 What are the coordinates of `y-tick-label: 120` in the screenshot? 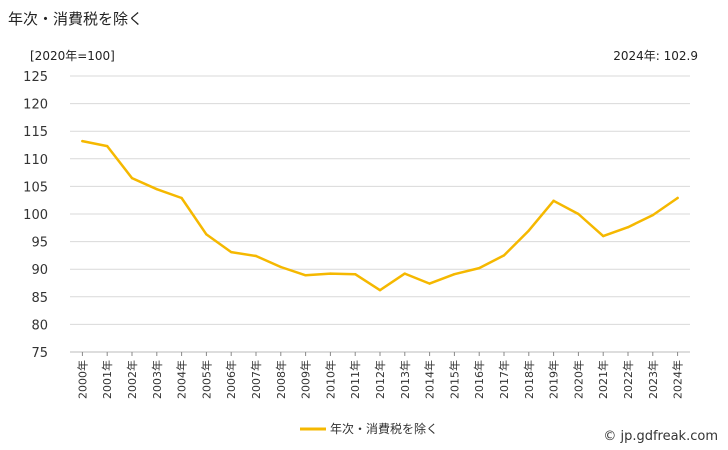 It's located at (35, 105).